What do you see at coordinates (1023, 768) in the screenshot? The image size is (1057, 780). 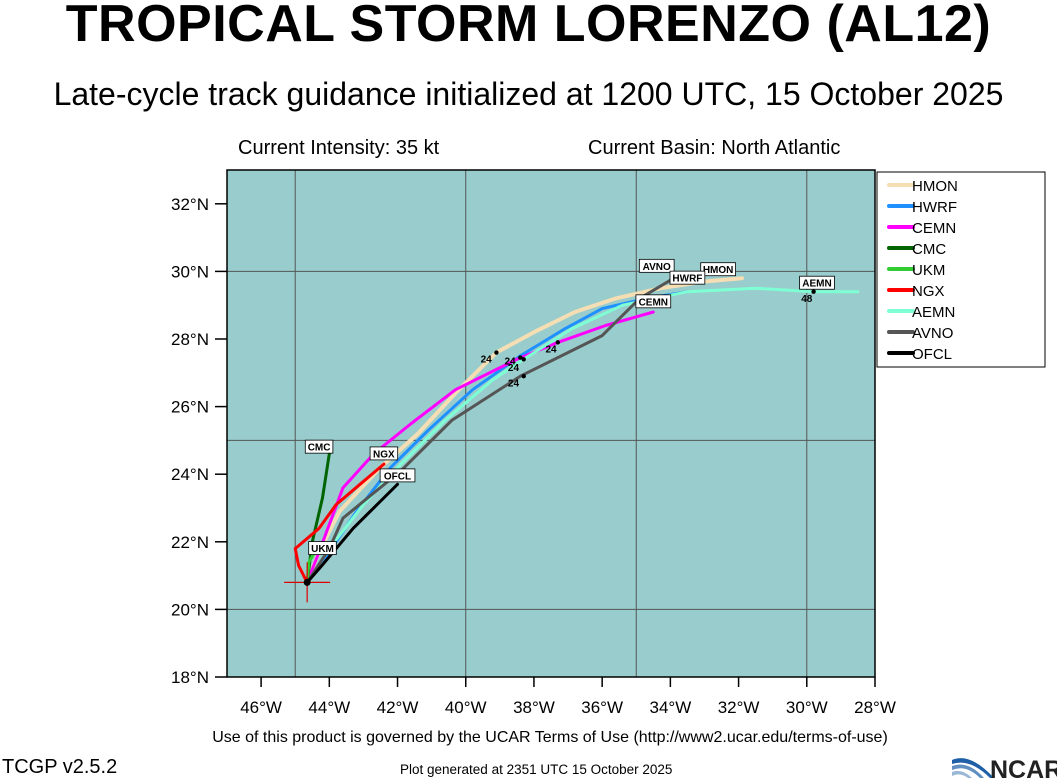 I see `ncar-logo-text: NCAR` at bounding box center [1023, 768].